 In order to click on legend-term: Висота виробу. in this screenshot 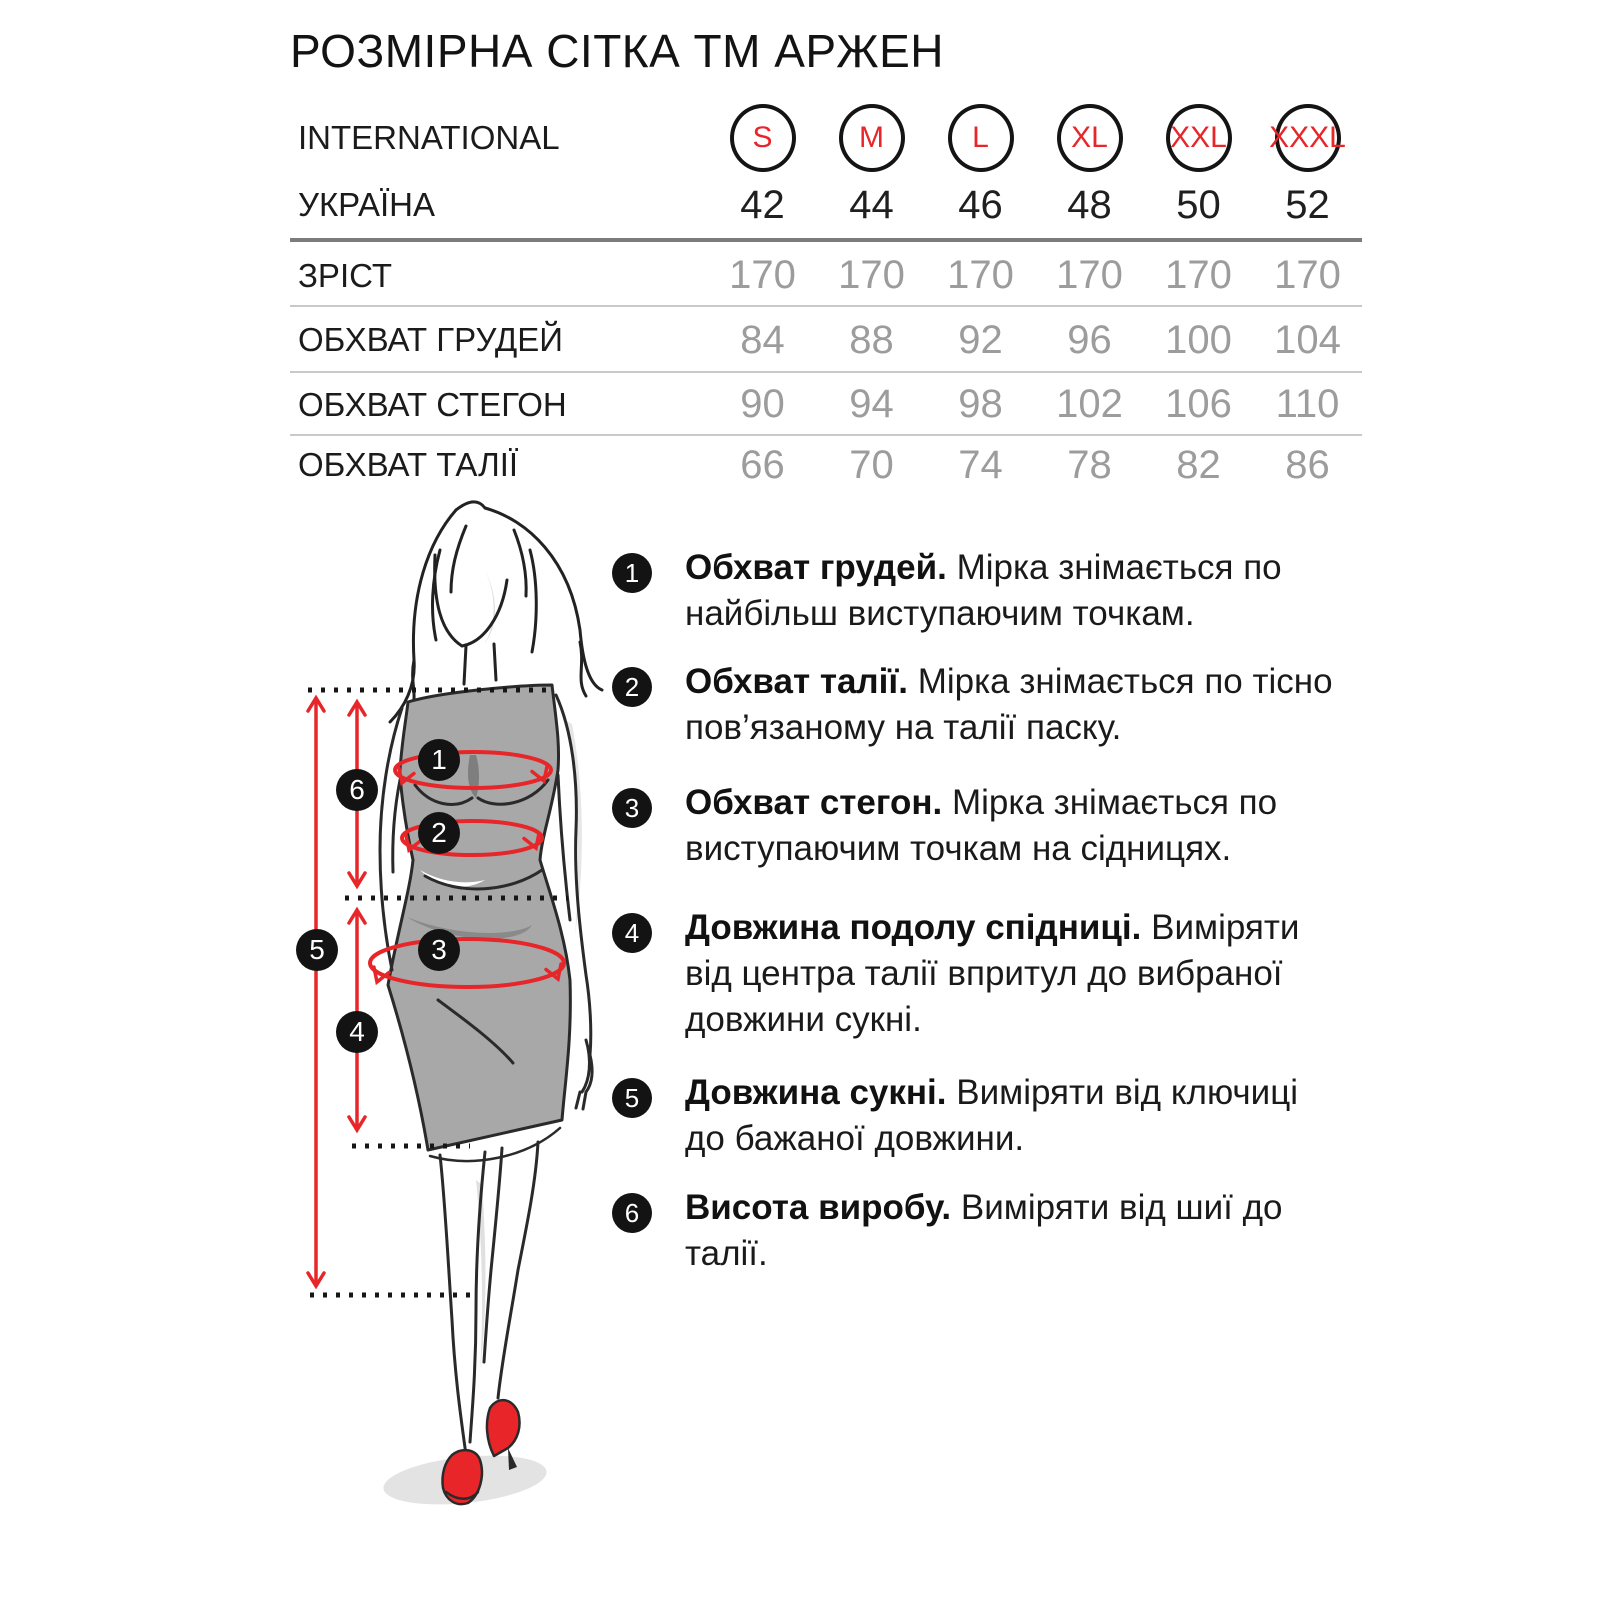, I will do `click(818, 1207)`.